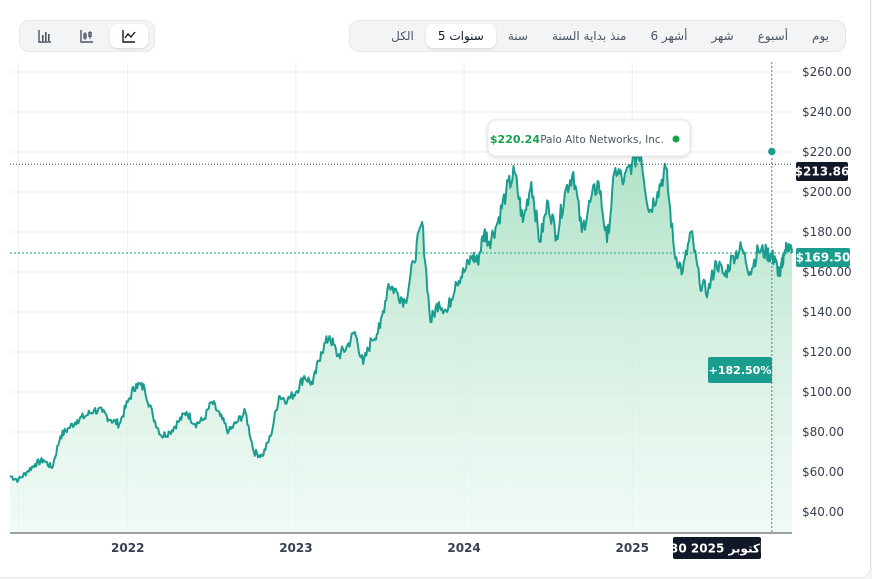 Image resolution: width=872 pixels, height=579 pixels. I want to click on candlestick-button, so click(87, 36).